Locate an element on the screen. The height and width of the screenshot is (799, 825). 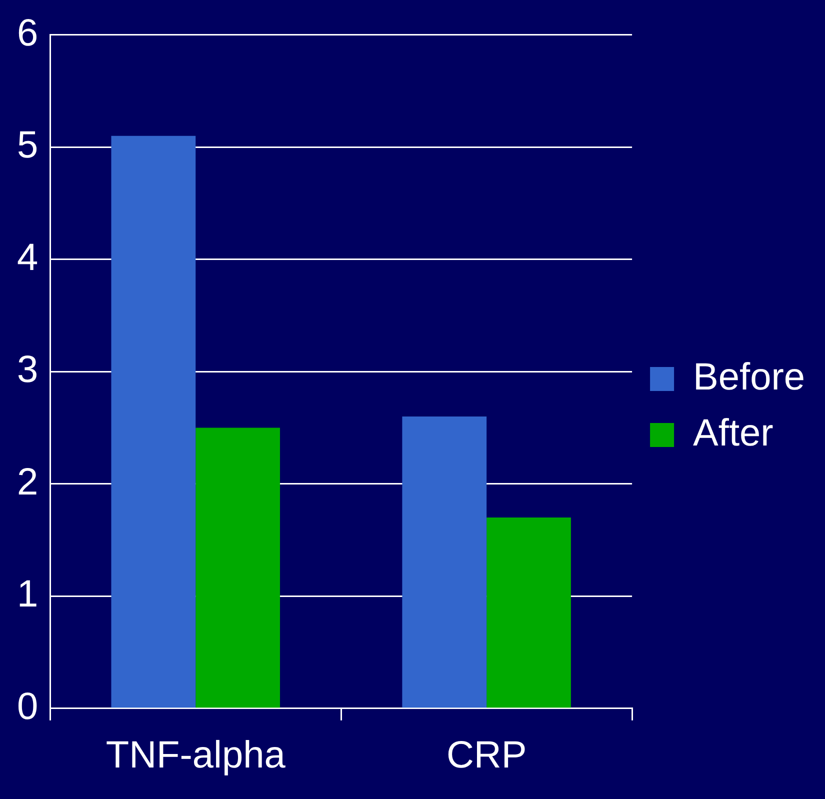
x-tick-label: CRP is located at coordinates (486, 755).